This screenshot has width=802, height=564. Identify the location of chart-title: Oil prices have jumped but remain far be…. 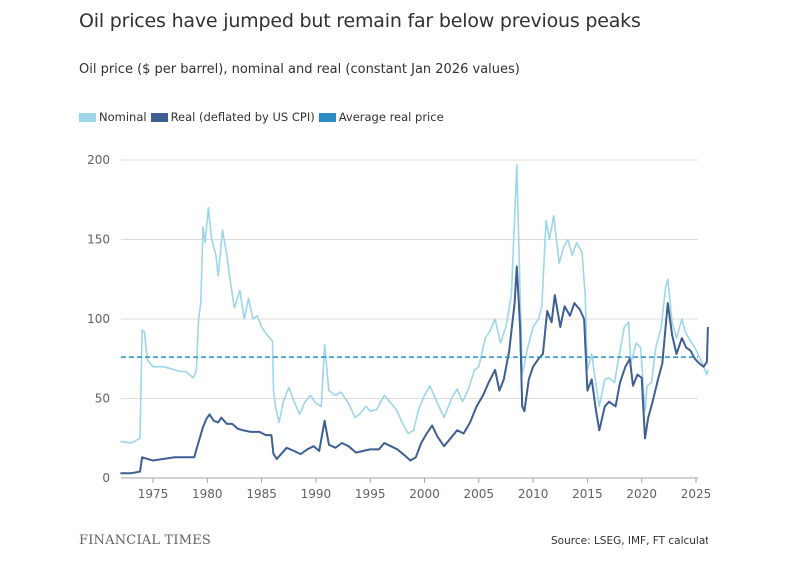
(360, 21).